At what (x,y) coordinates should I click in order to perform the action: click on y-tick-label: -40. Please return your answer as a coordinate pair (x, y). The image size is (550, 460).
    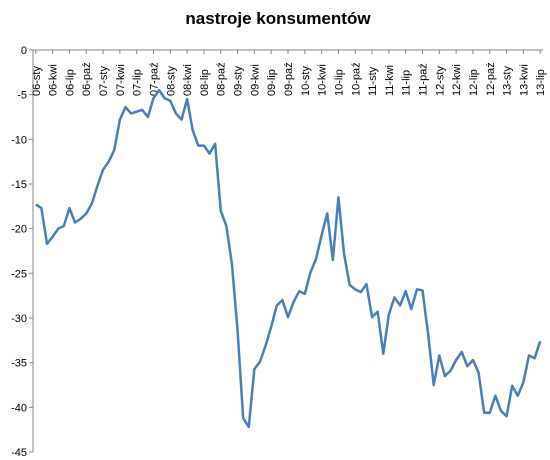
    Looking at the image, I should click on (19, 408).